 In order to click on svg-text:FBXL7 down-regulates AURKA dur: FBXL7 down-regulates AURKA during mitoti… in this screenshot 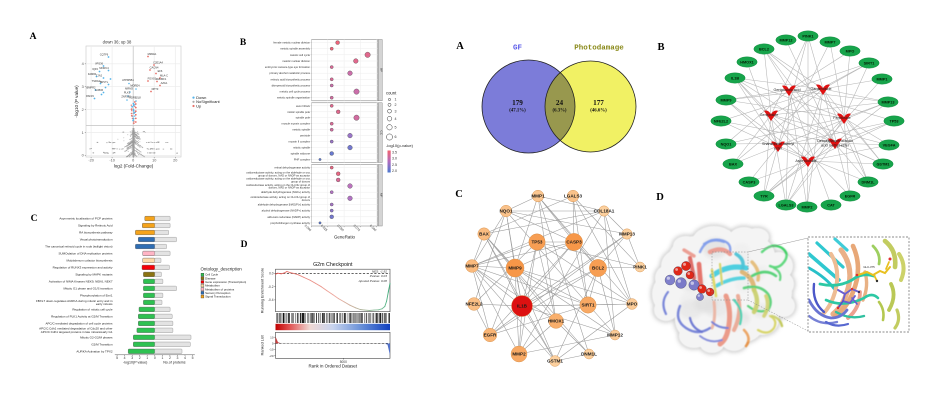, I will do `click(74, 301)`.